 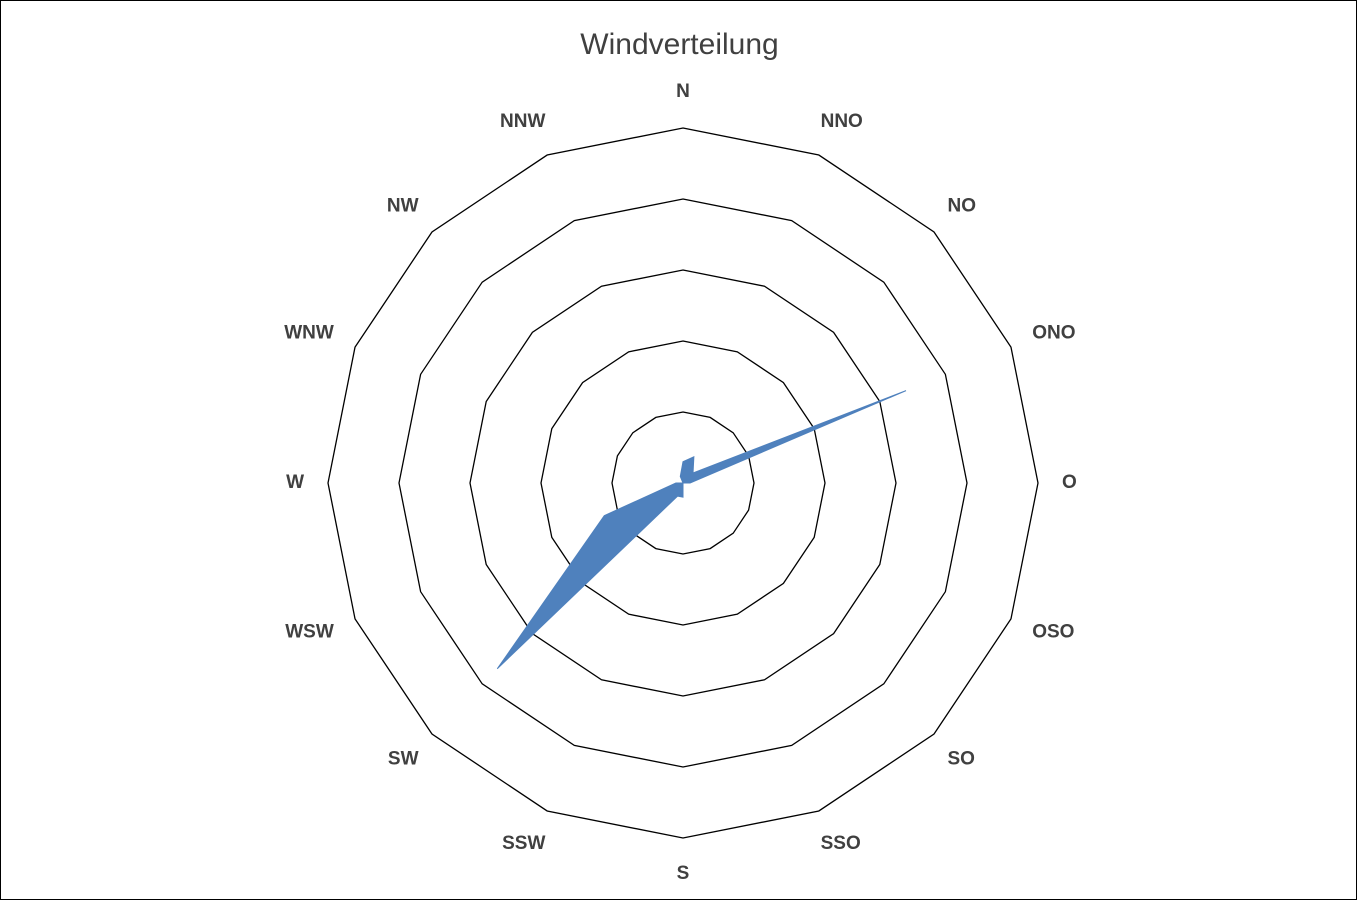 What do you see at coordinates (962, 206) in the screenshot?
I see `direction-label-no: NO` at bounding box center [962, 206].